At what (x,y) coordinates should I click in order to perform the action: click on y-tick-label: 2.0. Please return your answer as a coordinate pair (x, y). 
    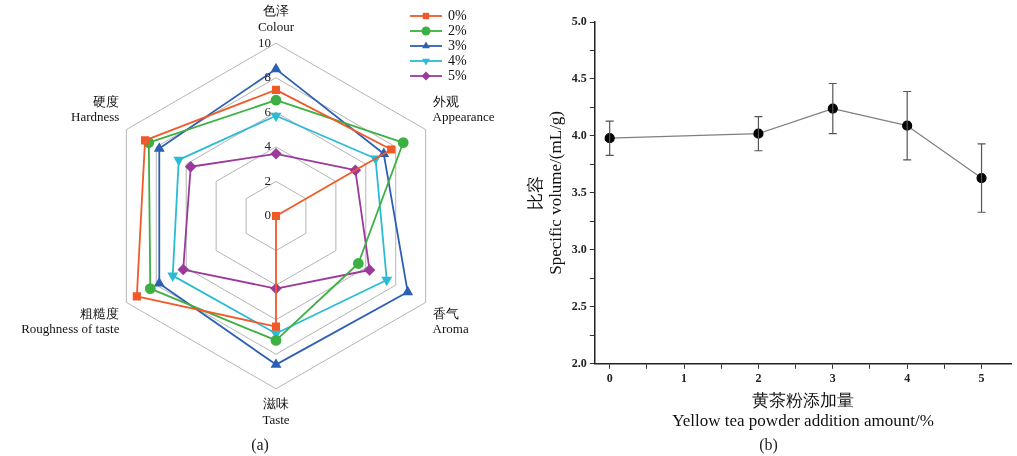
    Looking at the image, I should click on (579, 362).